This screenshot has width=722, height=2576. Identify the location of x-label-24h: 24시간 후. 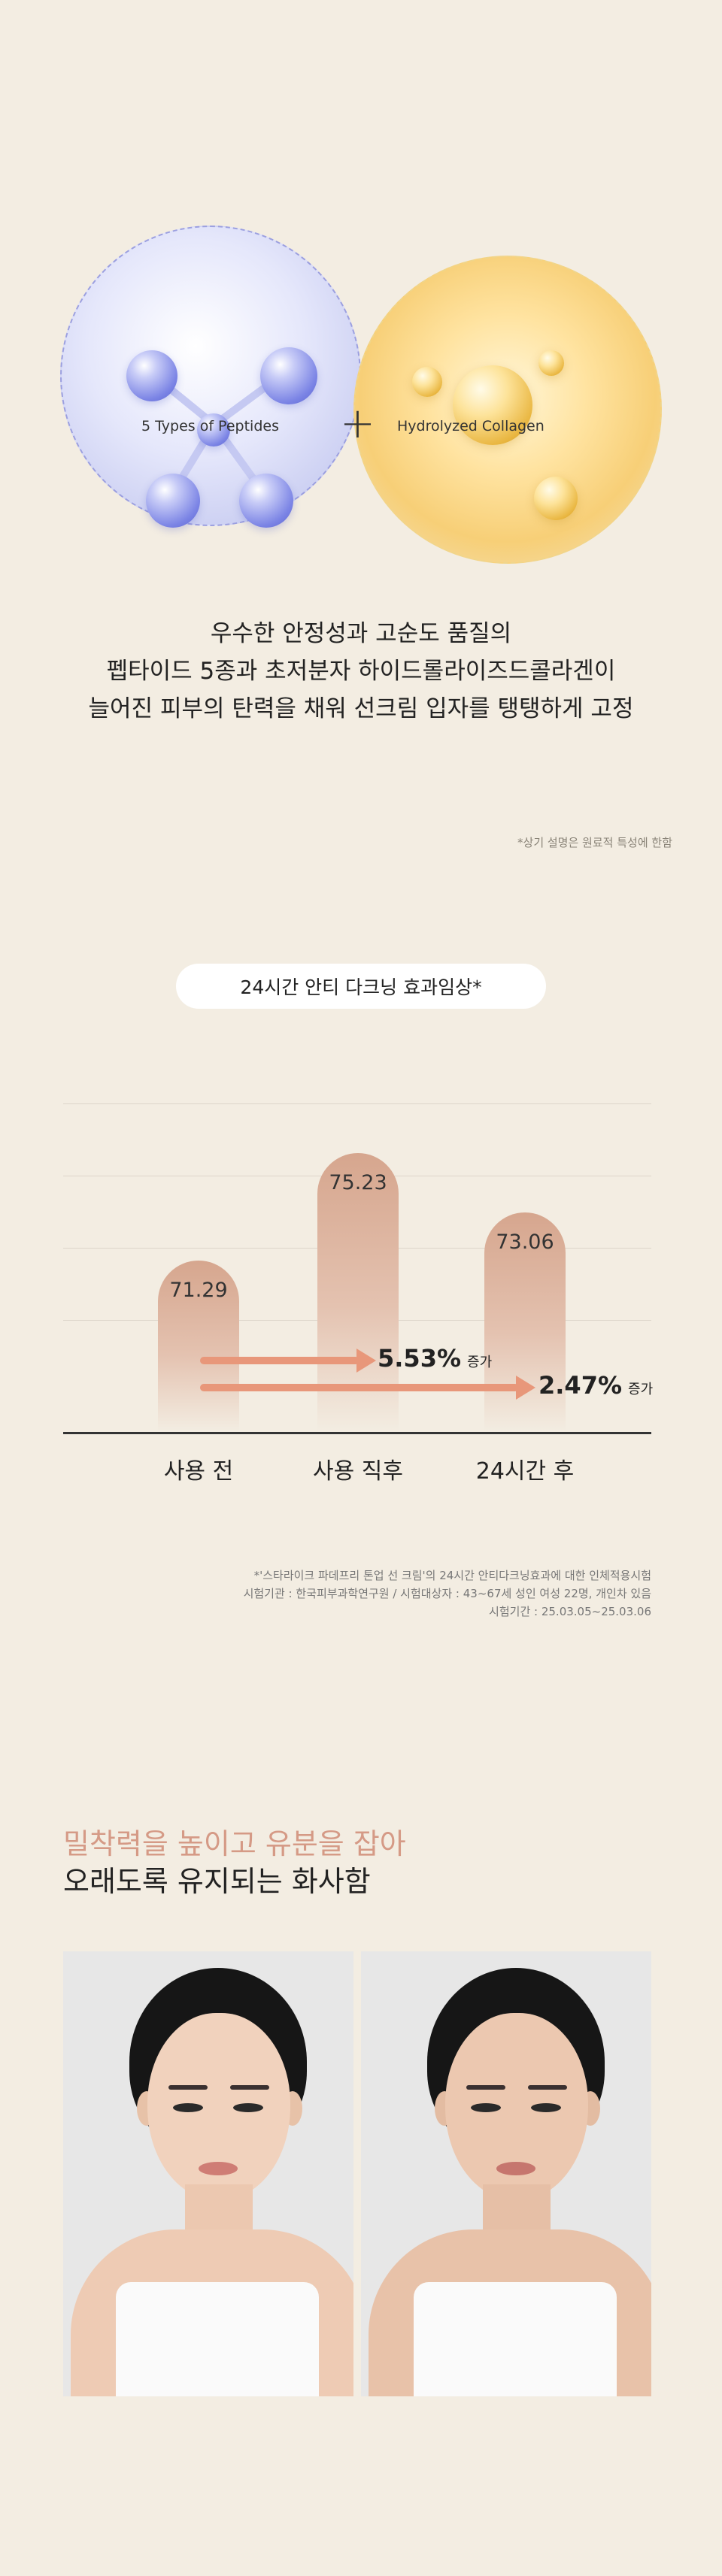
(525, 1468).